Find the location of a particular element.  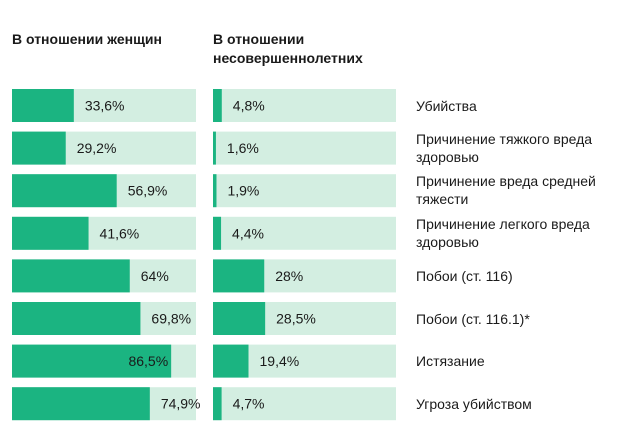

header-minors: В отношении несовершеннолетних is located at coordinates (288, 48).